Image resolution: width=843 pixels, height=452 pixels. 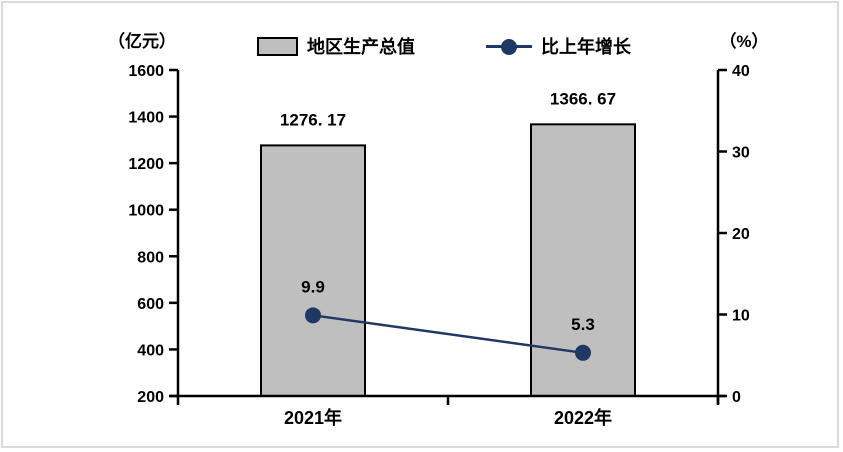 I want to click on bar-swatch-icon, so click(x=277, y=46).